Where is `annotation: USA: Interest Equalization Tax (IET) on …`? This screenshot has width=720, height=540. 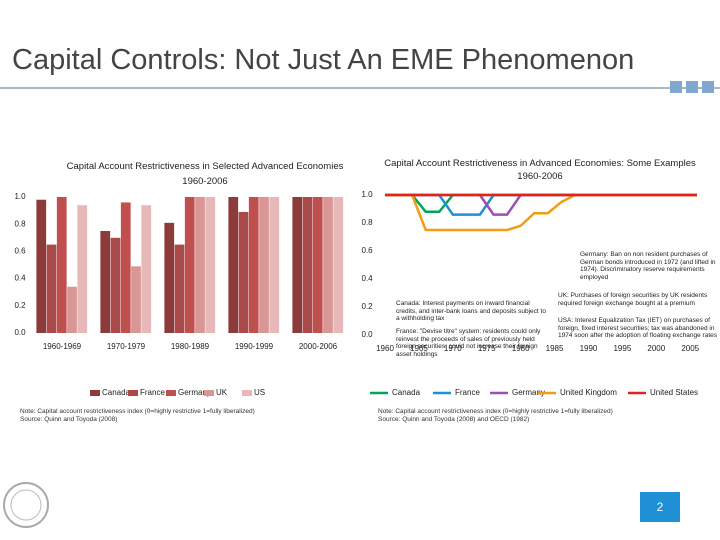 annotation: USA: Interest Equalization Tax (IET) on … is located at coordinates (638, 328).